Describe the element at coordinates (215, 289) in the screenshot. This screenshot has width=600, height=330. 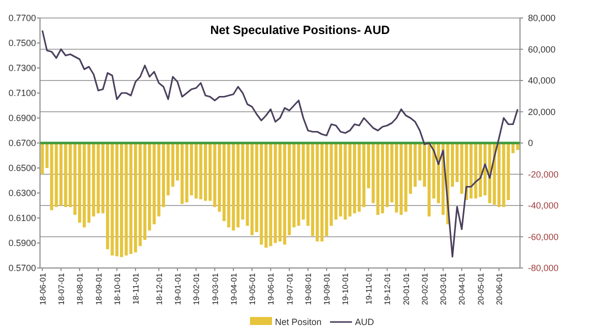
I see `x-tick-label: 19-03-01` at that location.